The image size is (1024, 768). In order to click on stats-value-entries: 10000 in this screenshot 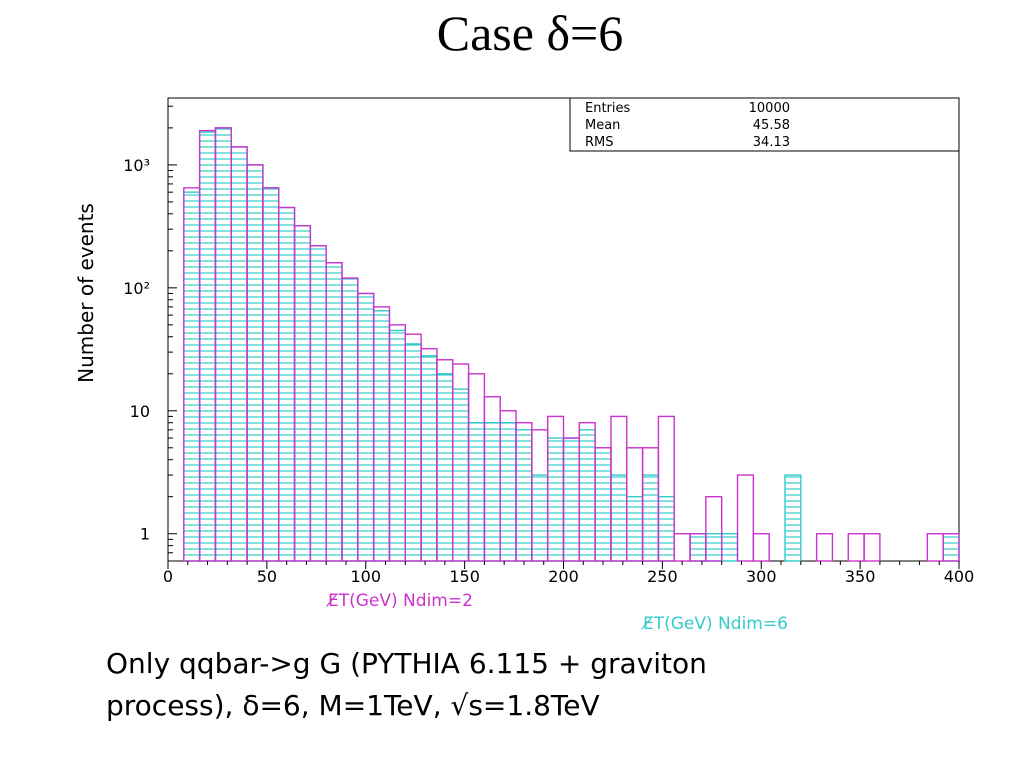, I will do `click(769, 108)`.